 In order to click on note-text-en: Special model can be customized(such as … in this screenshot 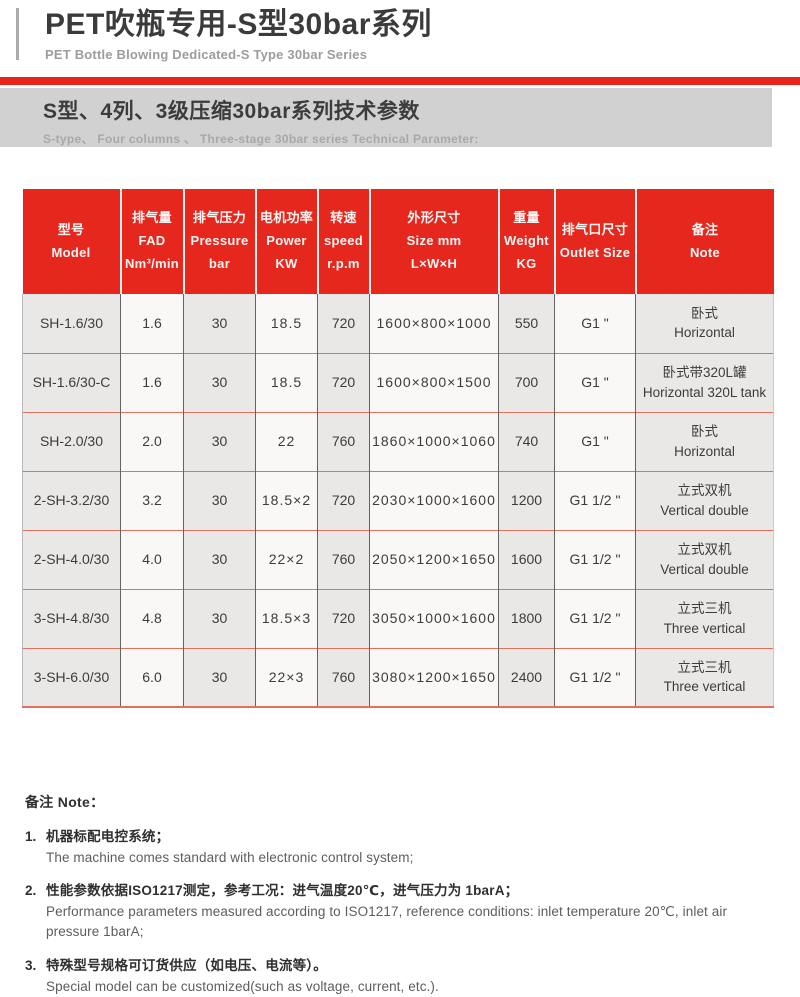, I will do `click(242, 986)`.